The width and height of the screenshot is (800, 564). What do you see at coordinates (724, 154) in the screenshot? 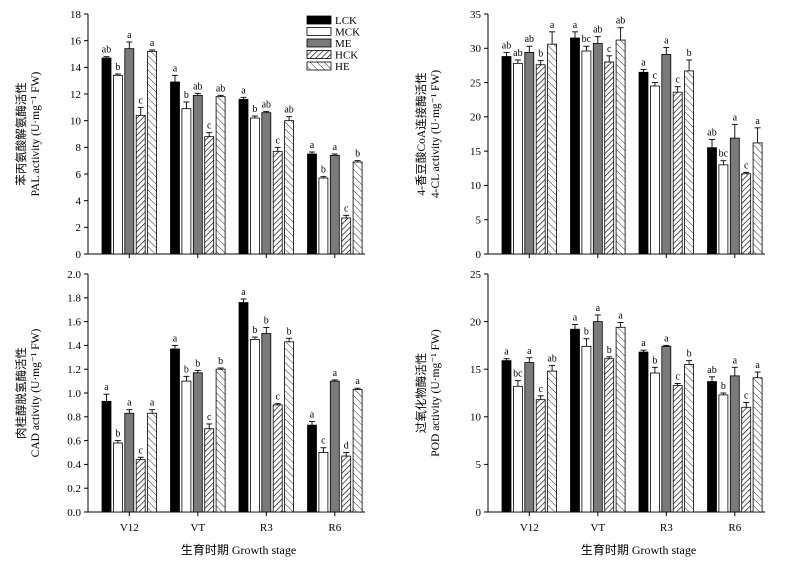
I see `significance-letter: bc` at bounding box center [724, 154].